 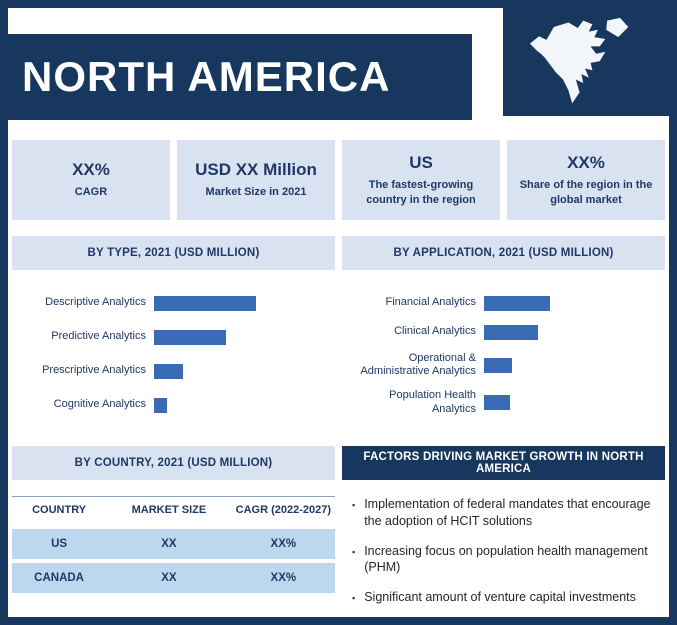 What do you see at coordinates (256, 192) in the screenshot?
I see `stat-label: Market Size in 2021` at bounding box center [256, 192].